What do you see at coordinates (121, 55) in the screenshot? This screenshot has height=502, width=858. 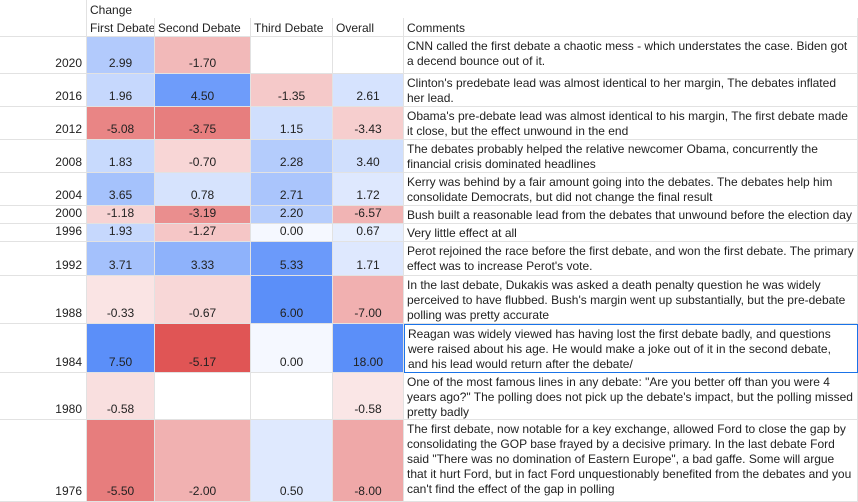 I see `cell-first: 2.99` at bounding box center [121, 55].